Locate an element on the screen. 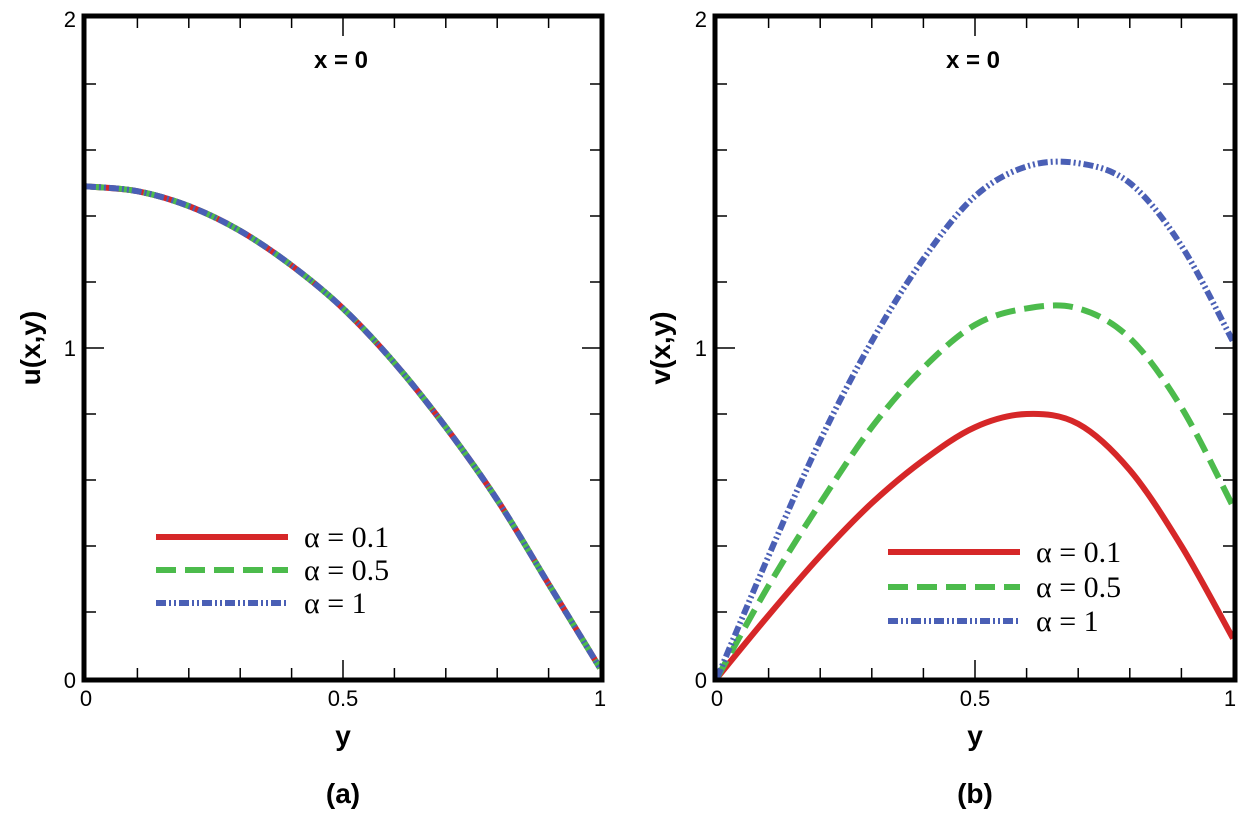  x-tick-label-a-2: 1 is located at coordinates (600, 698).